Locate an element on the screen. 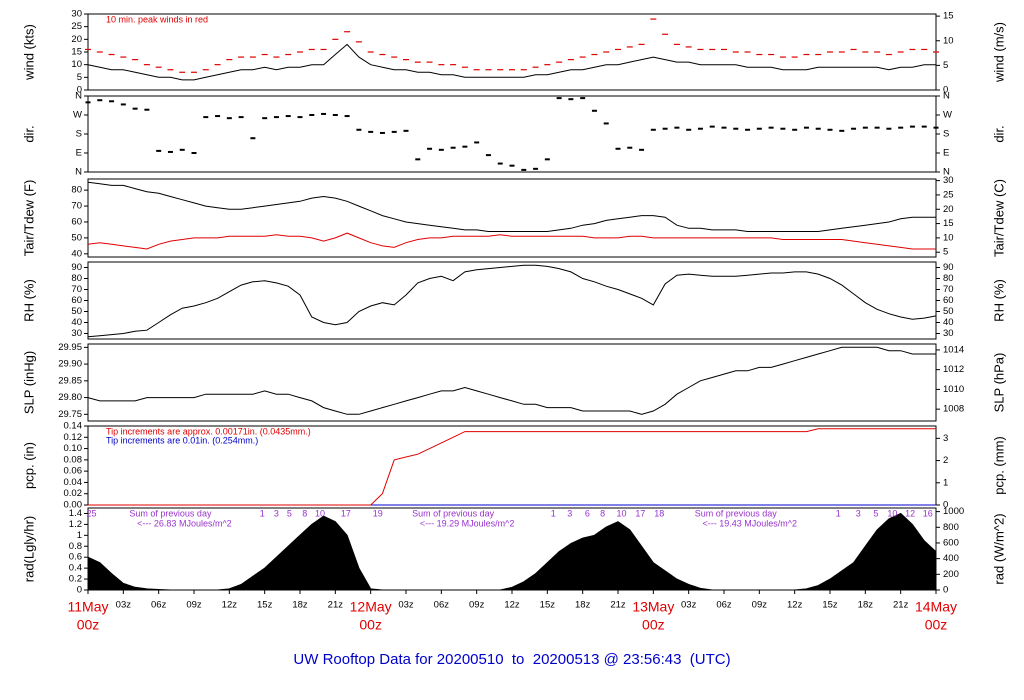  y-tick-label: S is located at coordinates (79, 134).